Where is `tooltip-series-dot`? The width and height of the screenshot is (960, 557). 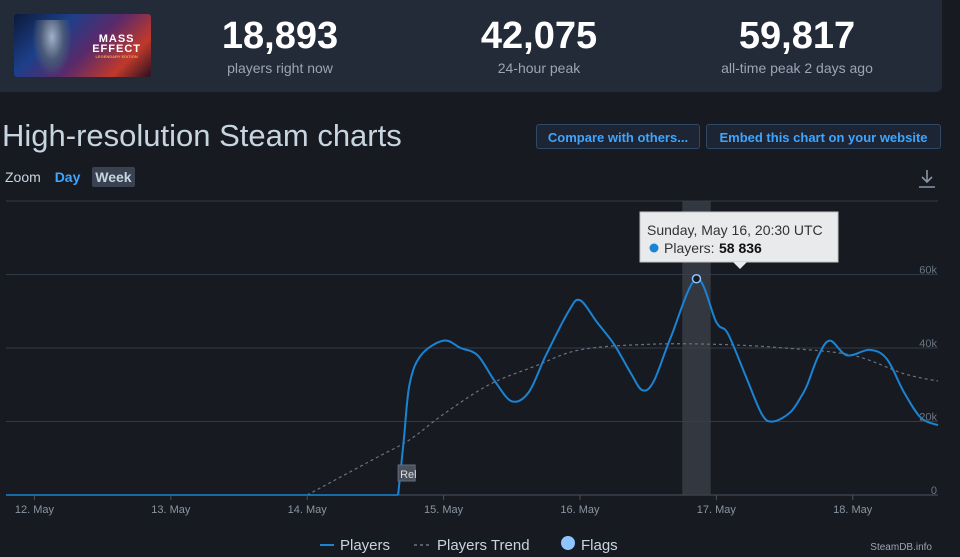 tooltip-series-dot is located at coordinates (654, 248).